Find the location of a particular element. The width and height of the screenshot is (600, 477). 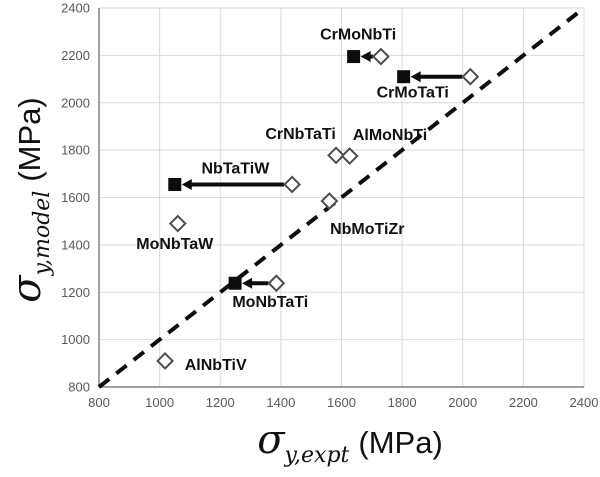

arrow-head-NbTaTiW is located at coordinates (186, 184).